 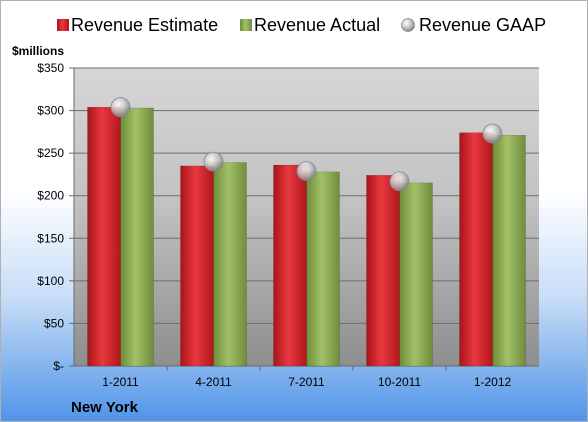 What do you see at coordinates (63, 25) in the screenshot?
I see `legend-swatch-estimate` at bounding box center [63, 25].